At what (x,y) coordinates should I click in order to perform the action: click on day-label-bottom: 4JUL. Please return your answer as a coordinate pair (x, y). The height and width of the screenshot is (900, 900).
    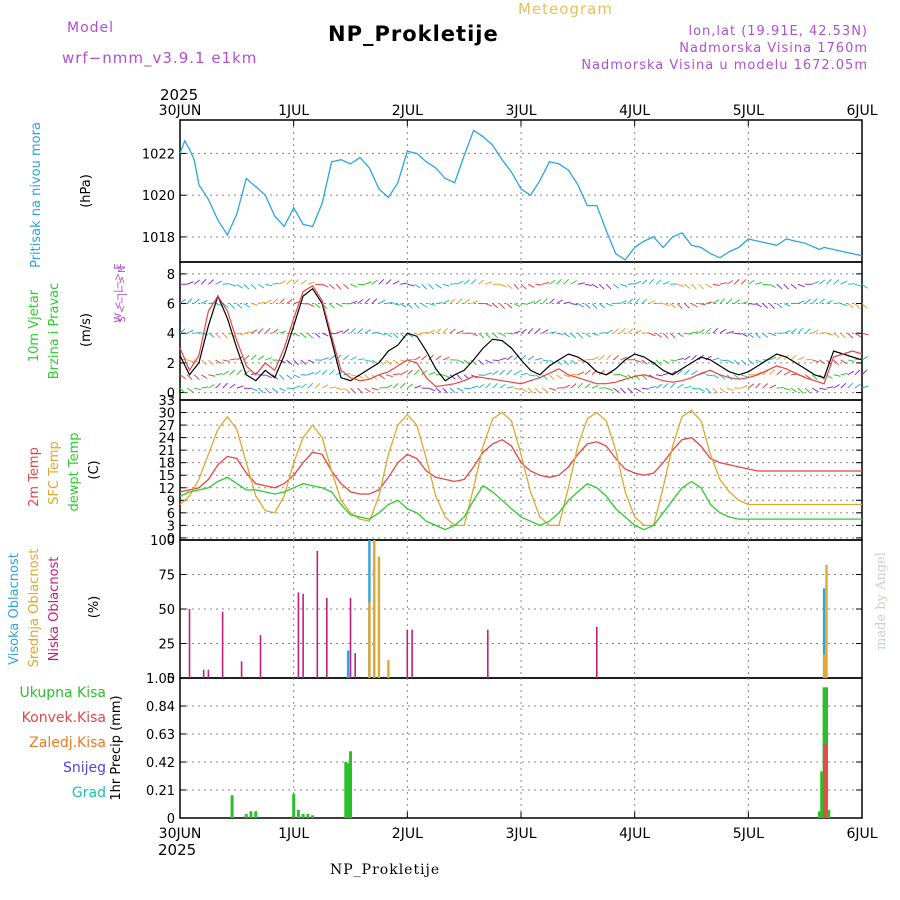
    Looking at the image, I should click on (634, 834).